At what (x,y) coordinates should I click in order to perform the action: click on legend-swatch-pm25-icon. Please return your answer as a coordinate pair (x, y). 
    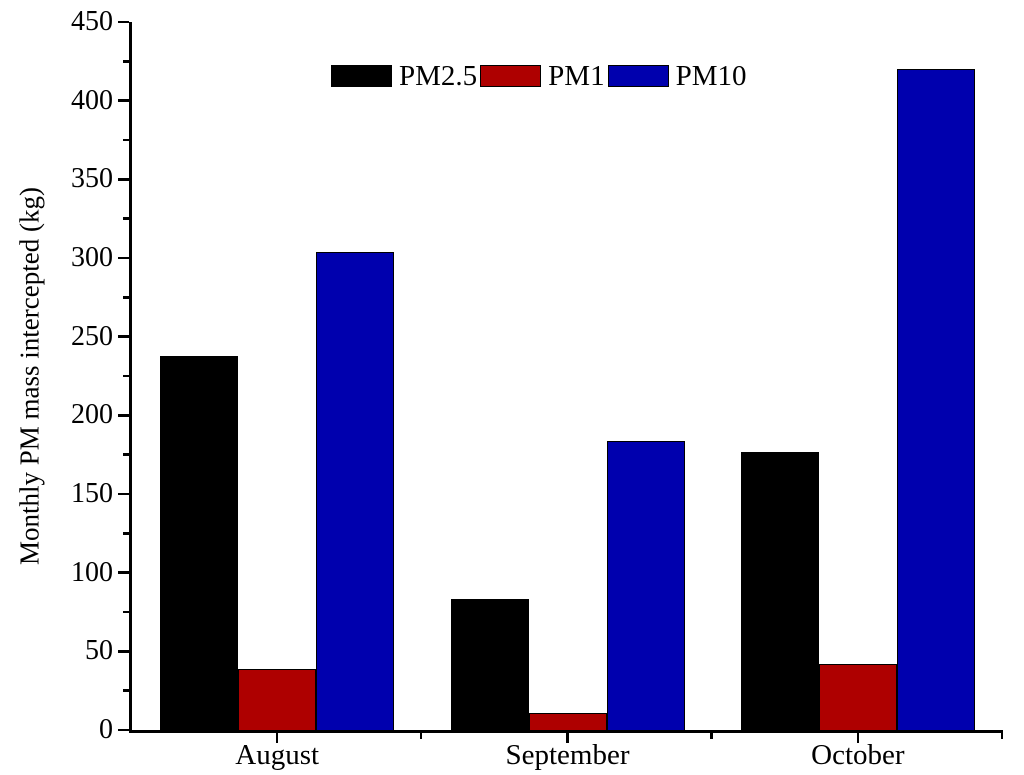
    Looking at the image, I should click on (361, 76).